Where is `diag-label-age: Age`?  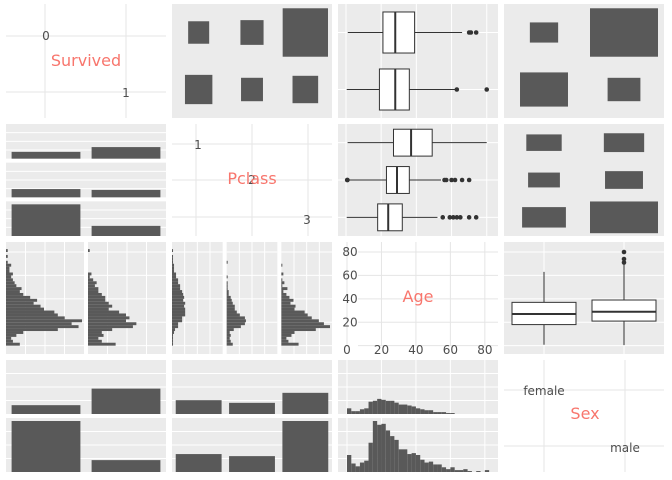 diag-label-age: Age is located at coordinates (418, 296).